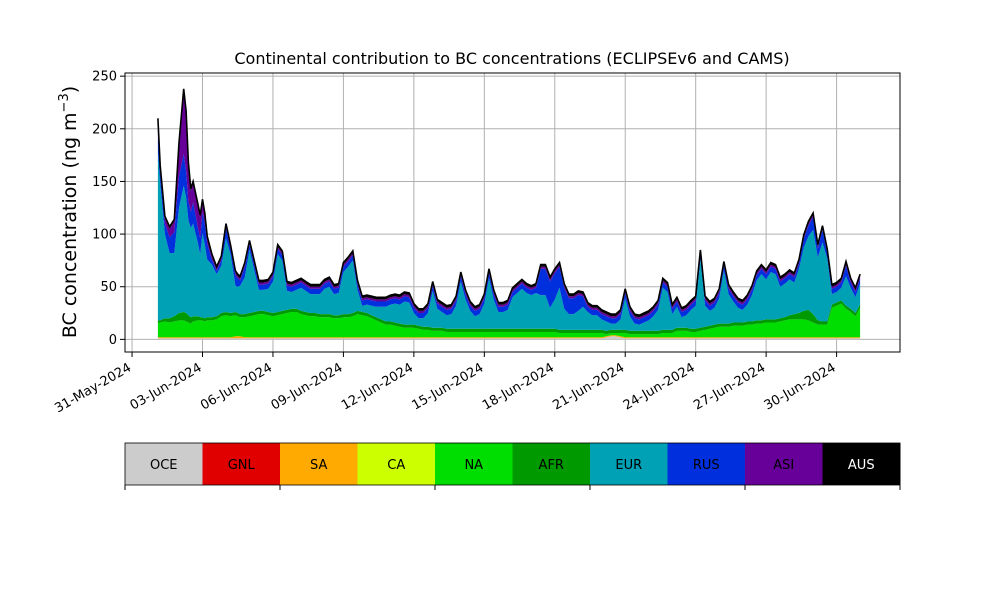  Describe the element at coordinates (104, 182) in the screenshot. I see `y-tick-label: 150` at that location.